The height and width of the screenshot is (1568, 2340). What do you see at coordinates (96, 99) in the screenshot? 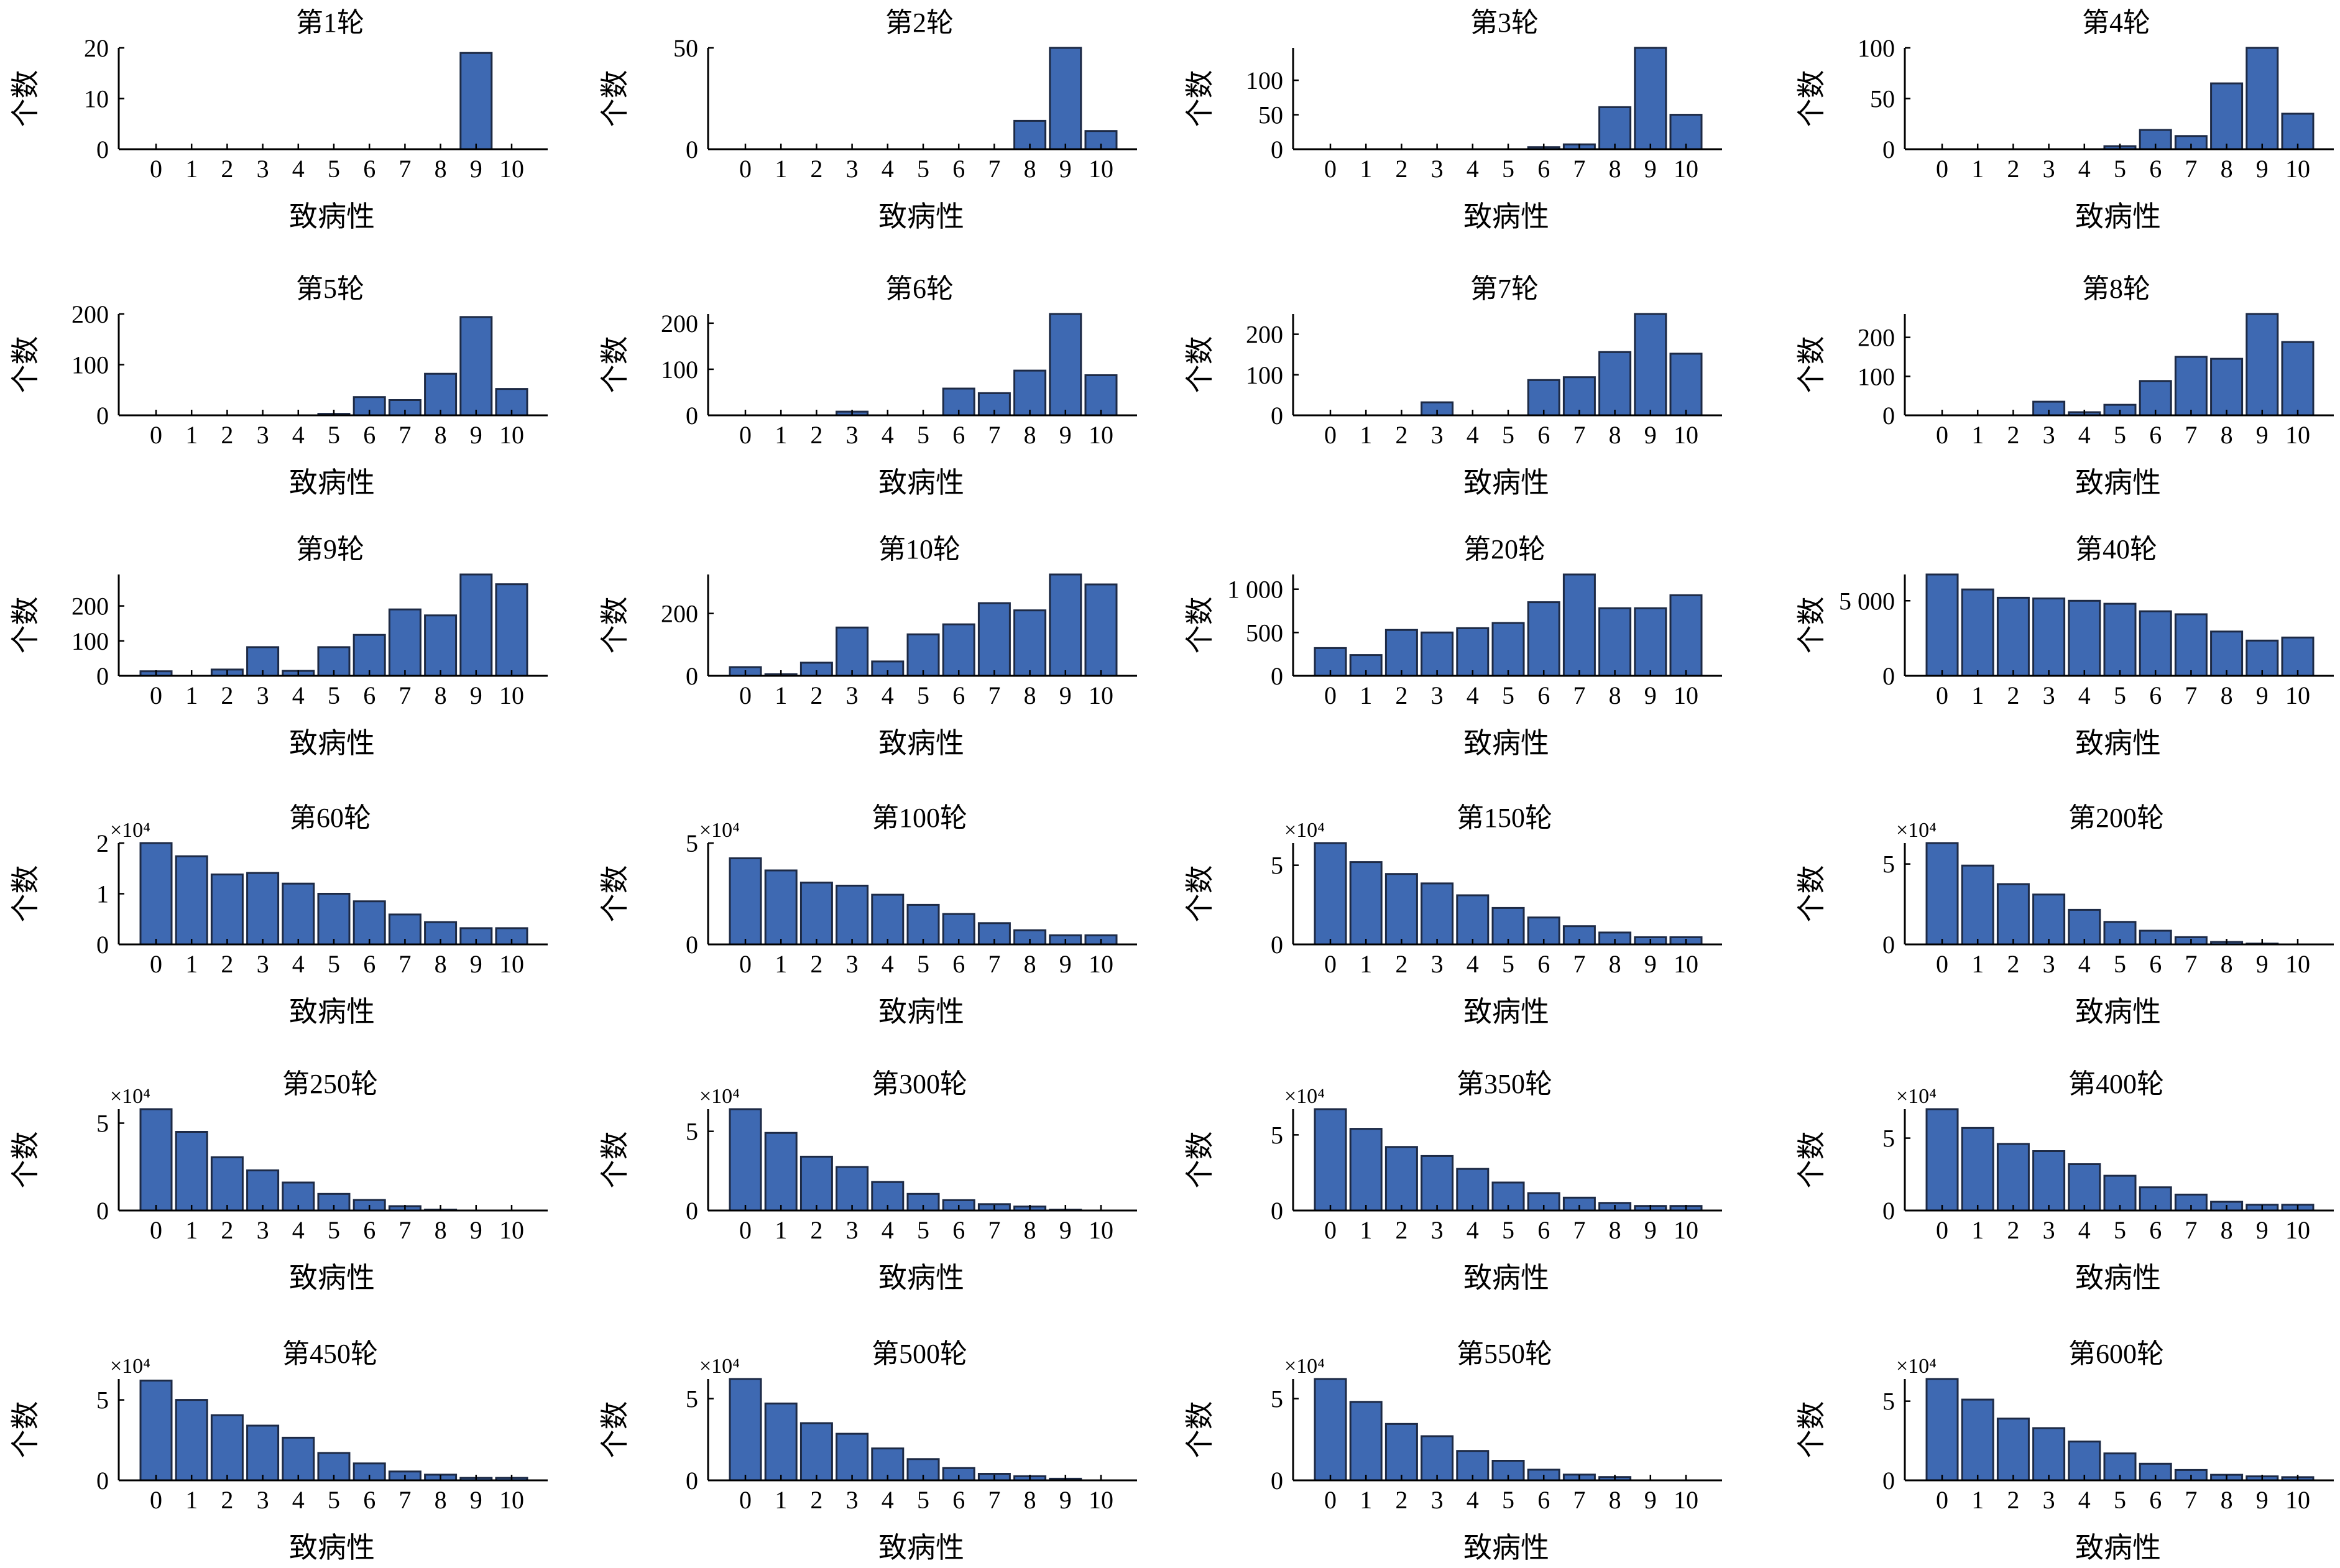
I see `y-tick-label: 10` at bounding box center [96, 99].